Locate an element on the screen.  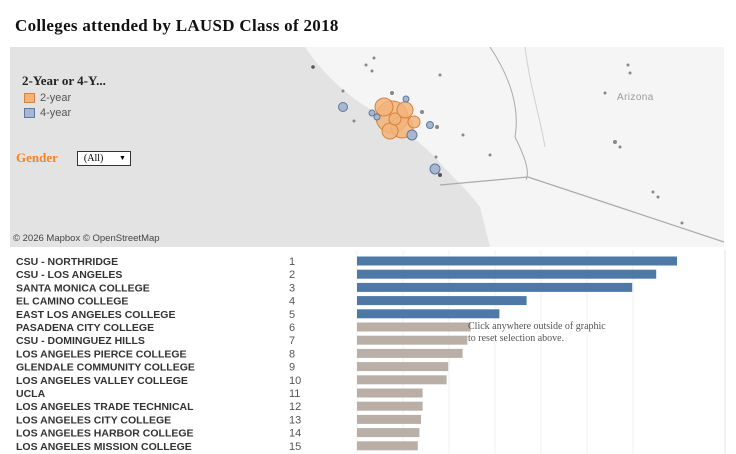
college-label: PASADENA CITY COLLEGE is located at coordinates (85, 328).